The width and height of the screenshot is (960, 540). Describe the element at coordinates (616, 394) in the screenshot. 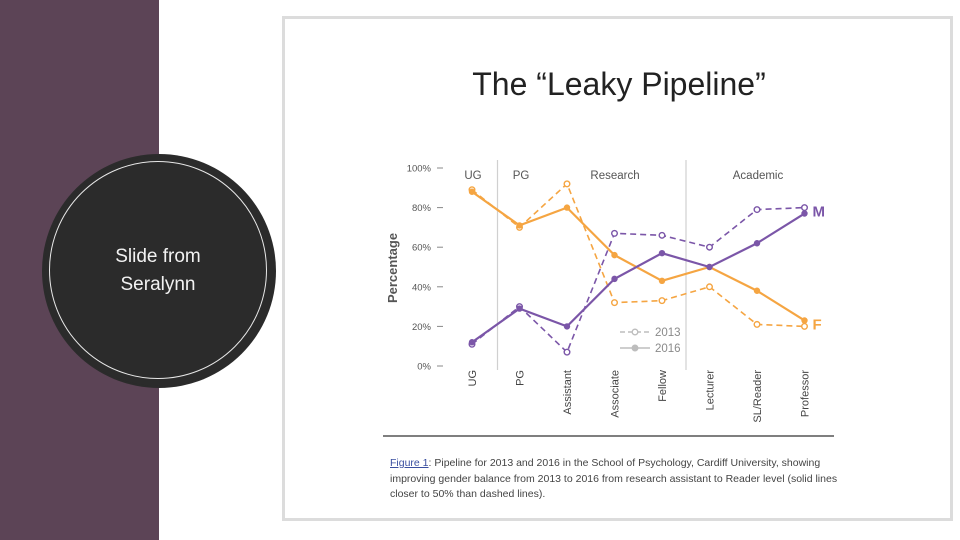

I see `x-tick-label: Associate` at that location.